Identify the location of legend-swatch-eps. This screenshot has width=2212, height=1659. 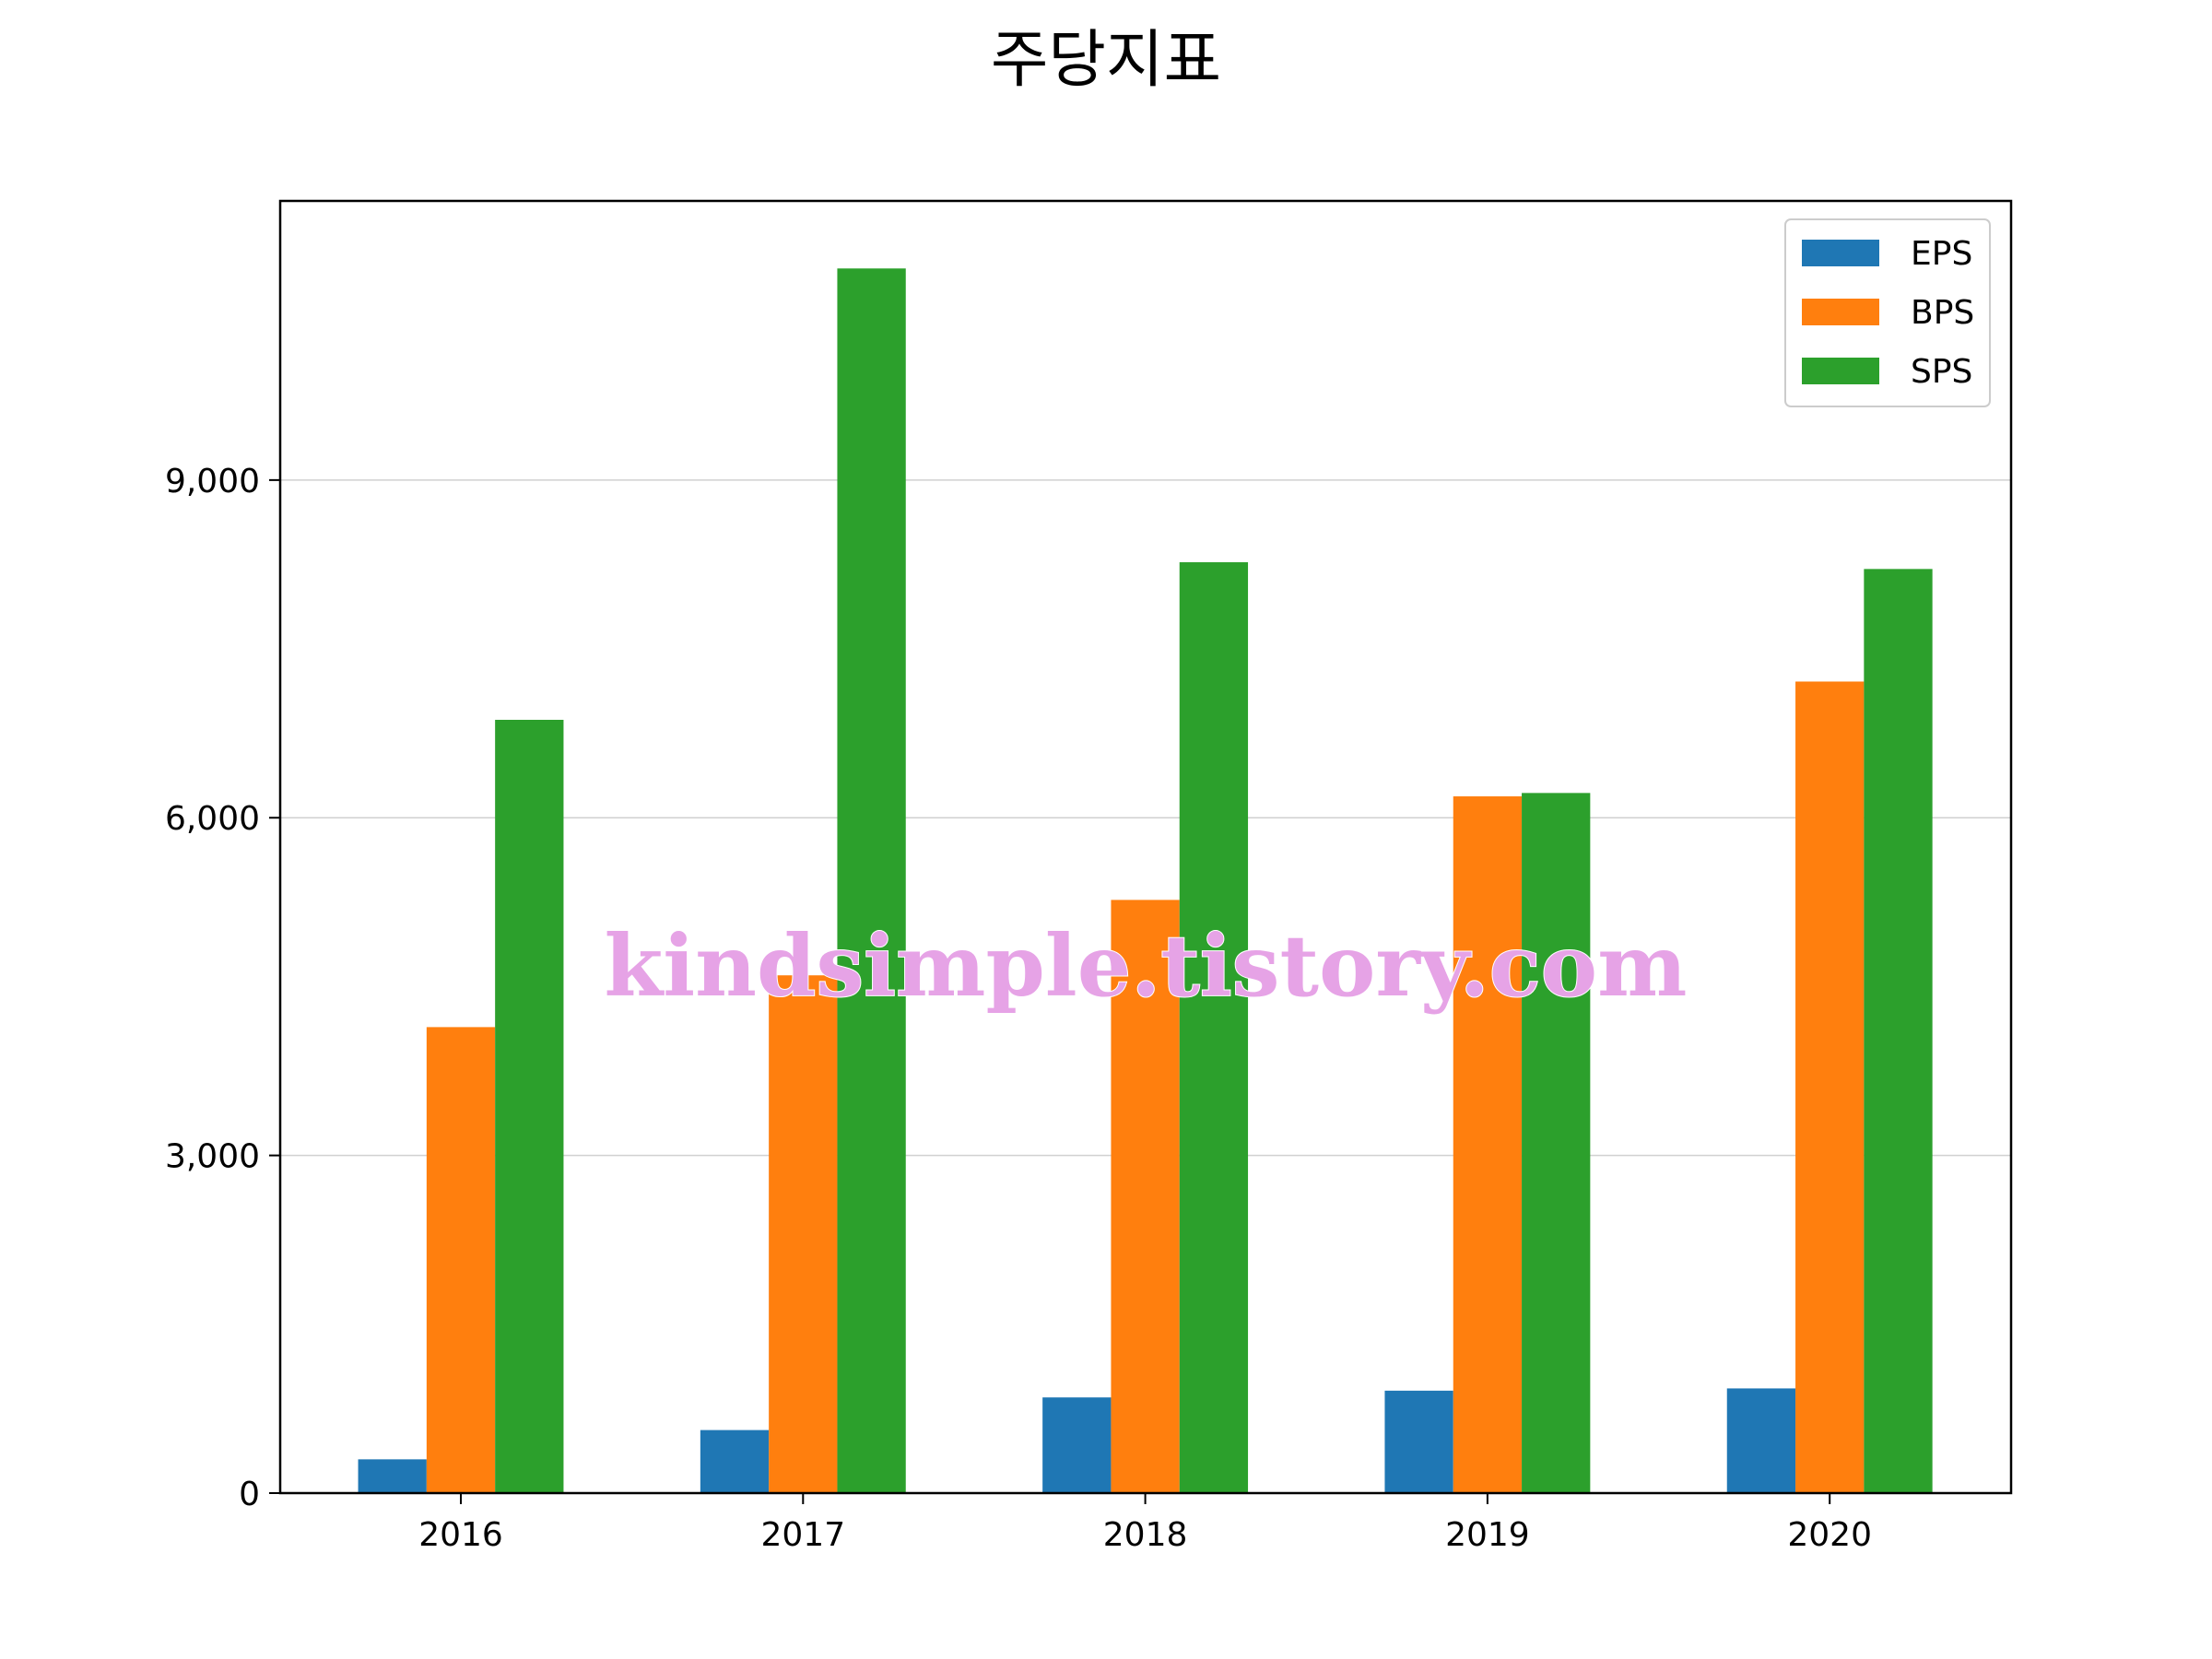
(1840, 253).